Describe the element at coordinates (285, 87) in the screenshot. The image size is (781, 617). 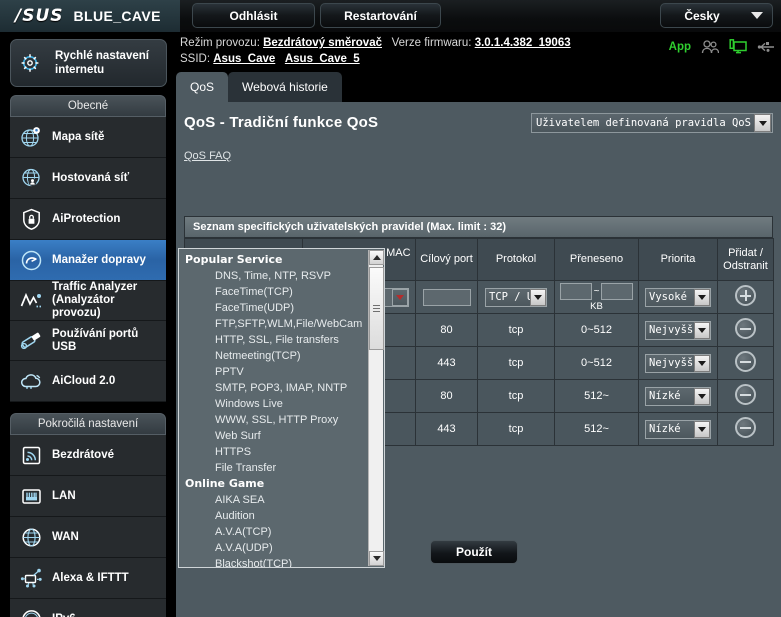
I see `tab-web-history: Webová historie` at that location.